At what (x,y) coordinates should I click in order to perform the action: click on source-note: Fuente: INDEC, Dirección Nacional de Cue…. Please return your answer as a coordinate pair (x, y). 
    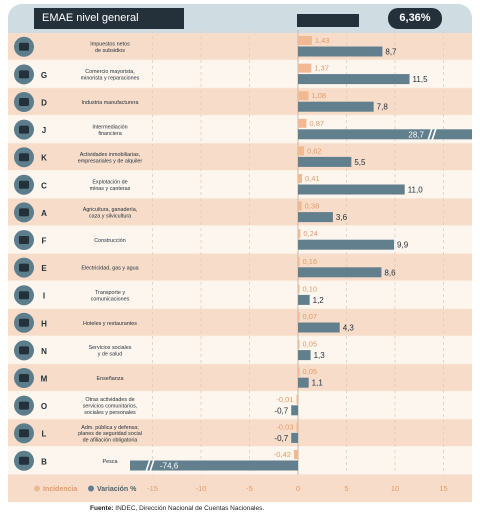
    Looking at the image, I should click on (177, 508).